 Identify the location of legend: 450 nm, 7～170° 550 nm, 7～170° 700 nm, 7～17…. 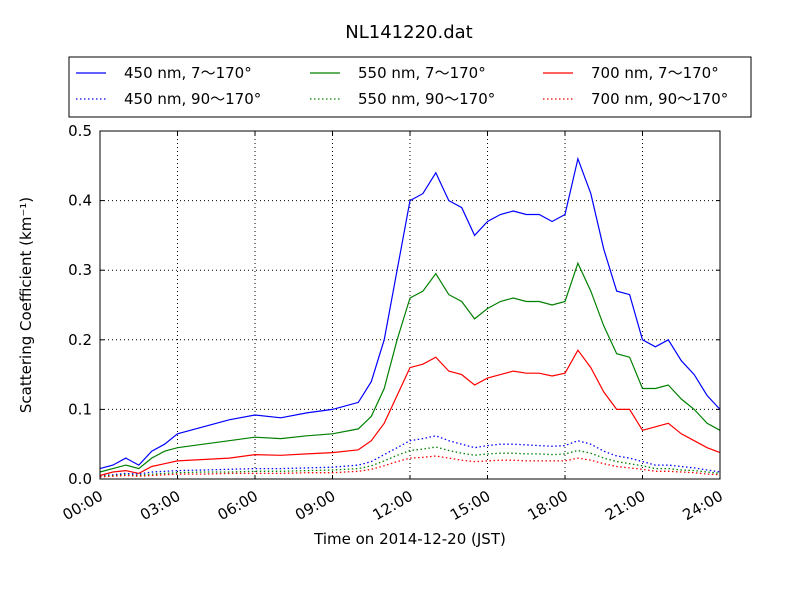
(410, 87).